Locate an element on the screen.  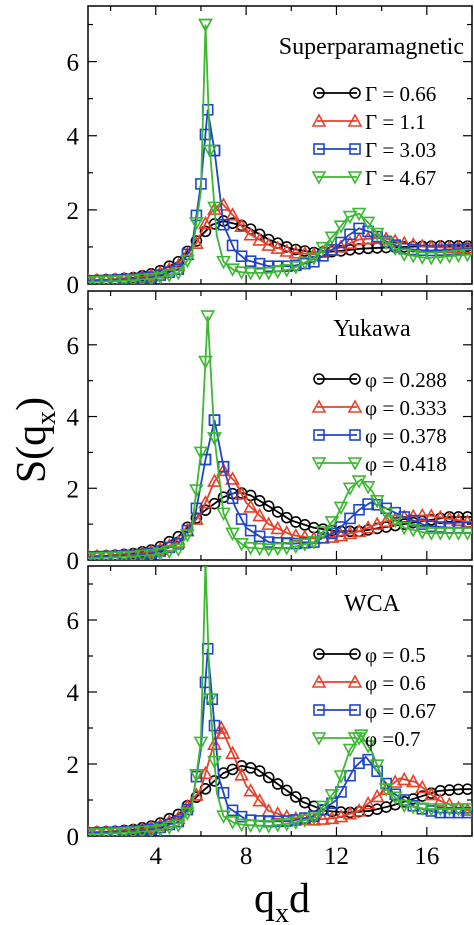
legend-item: φ = 0.67 is located at coordinates (374, 711).